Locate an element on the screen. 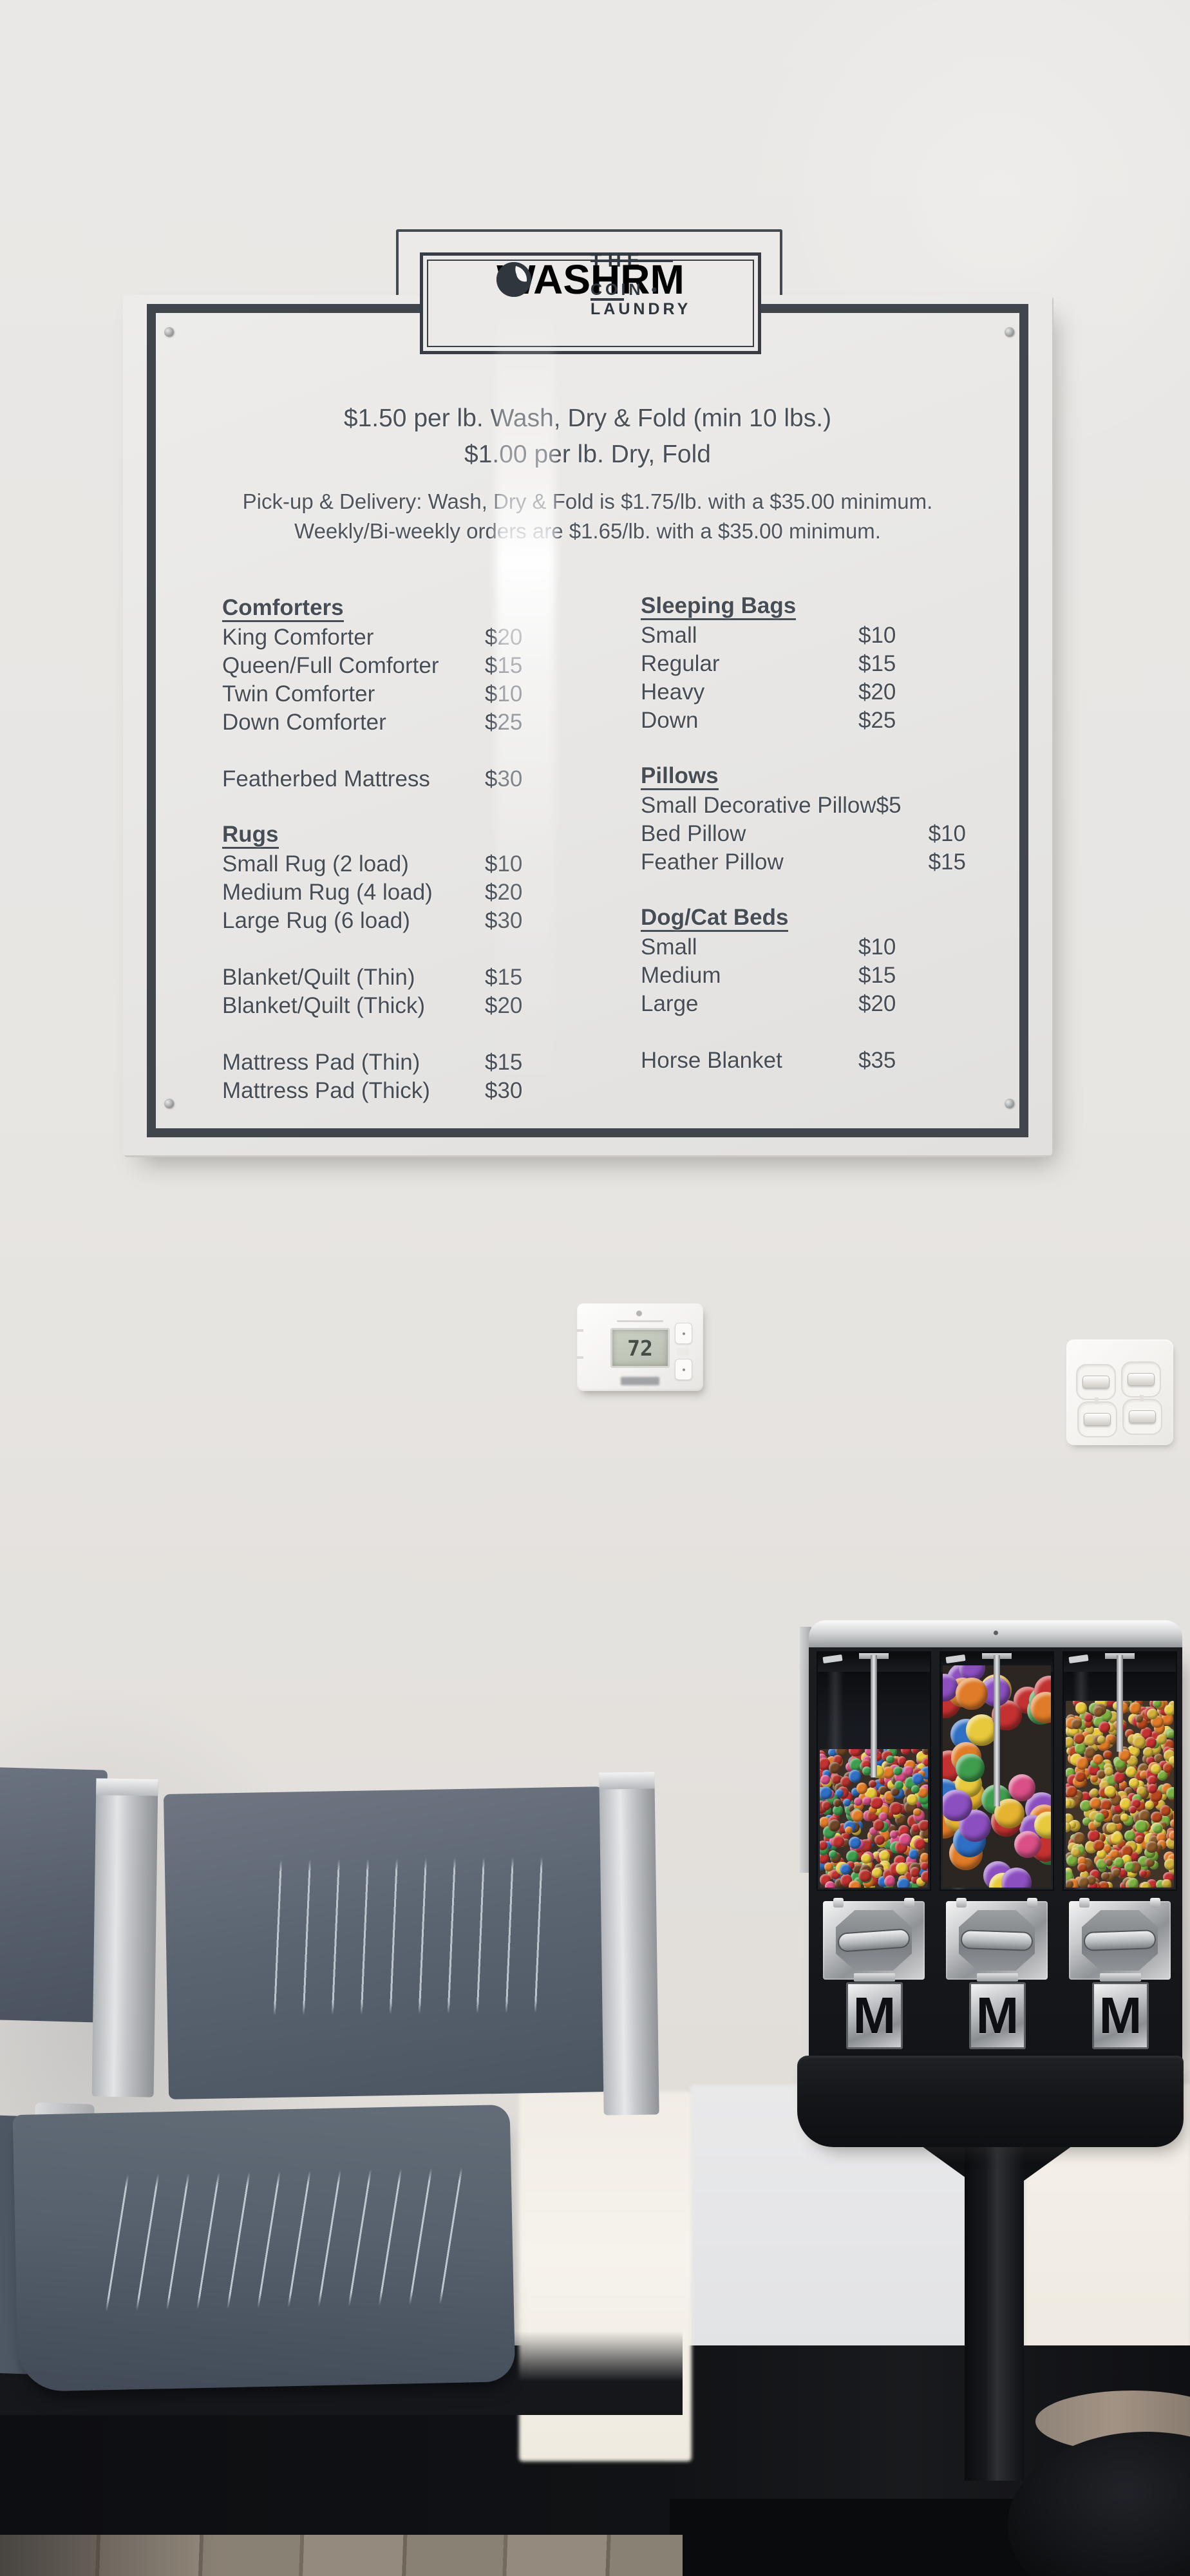  price-row: Large Rug (6 load) $30 is located at coordinates (389, 921).